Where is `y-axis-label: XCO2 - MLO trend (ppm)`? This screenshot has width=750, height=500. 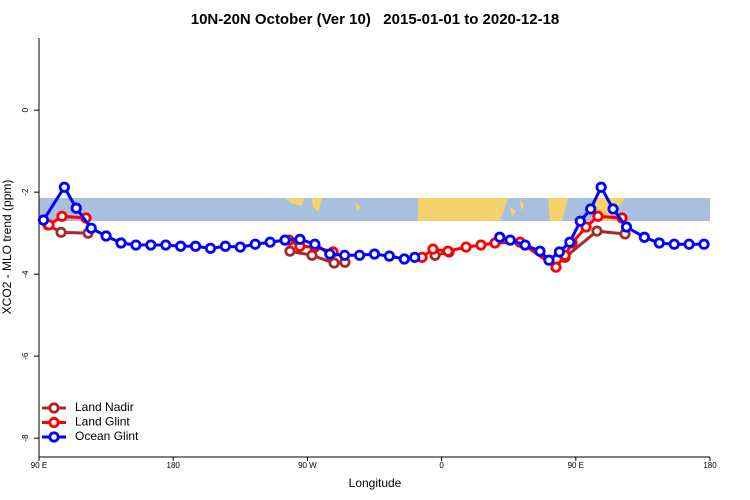 y-axis-label: XCO2 - MLO trend (ppm) is located at coordinates (7, 247).